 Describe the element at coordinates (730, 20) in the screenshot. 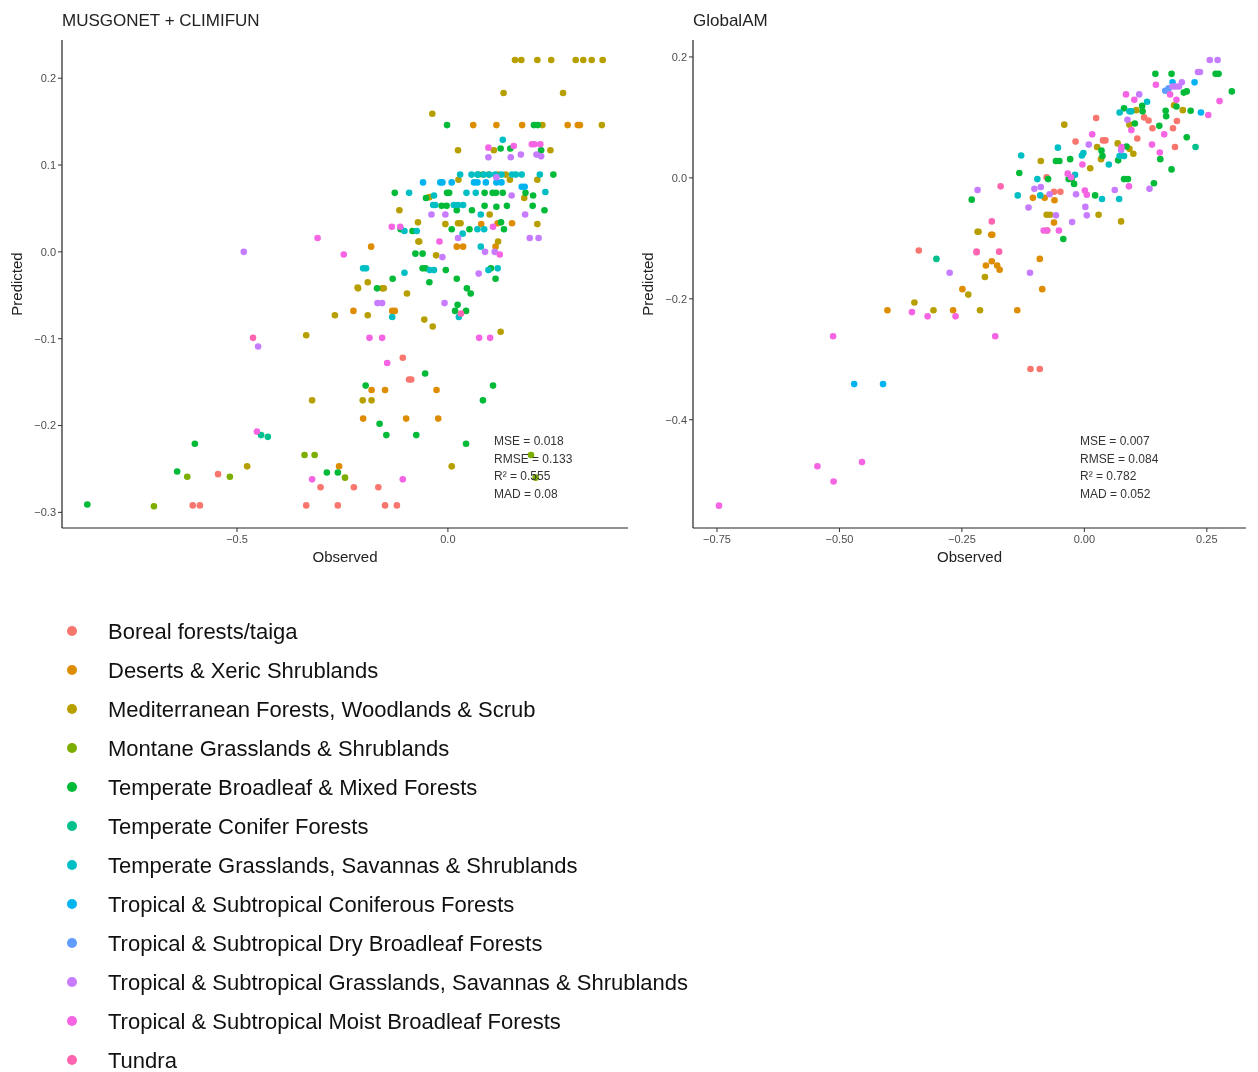

I see `chart-title: GlobalAM` at that location.